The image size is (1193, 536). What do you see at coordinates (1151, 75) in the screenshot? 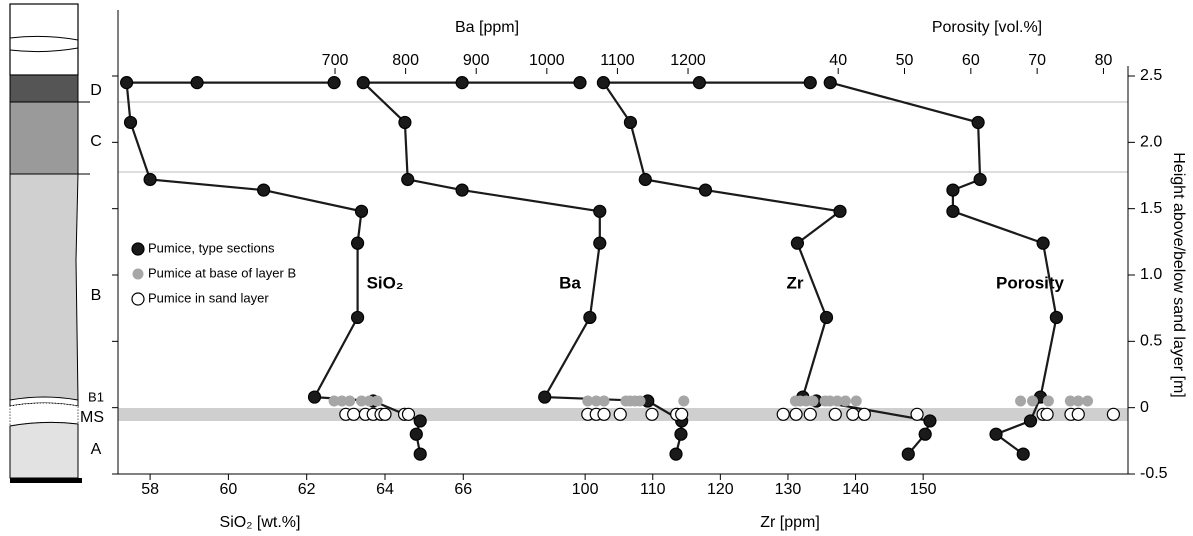
I see `y-tick-label: 2.5` at bounding box center [1151, 75].